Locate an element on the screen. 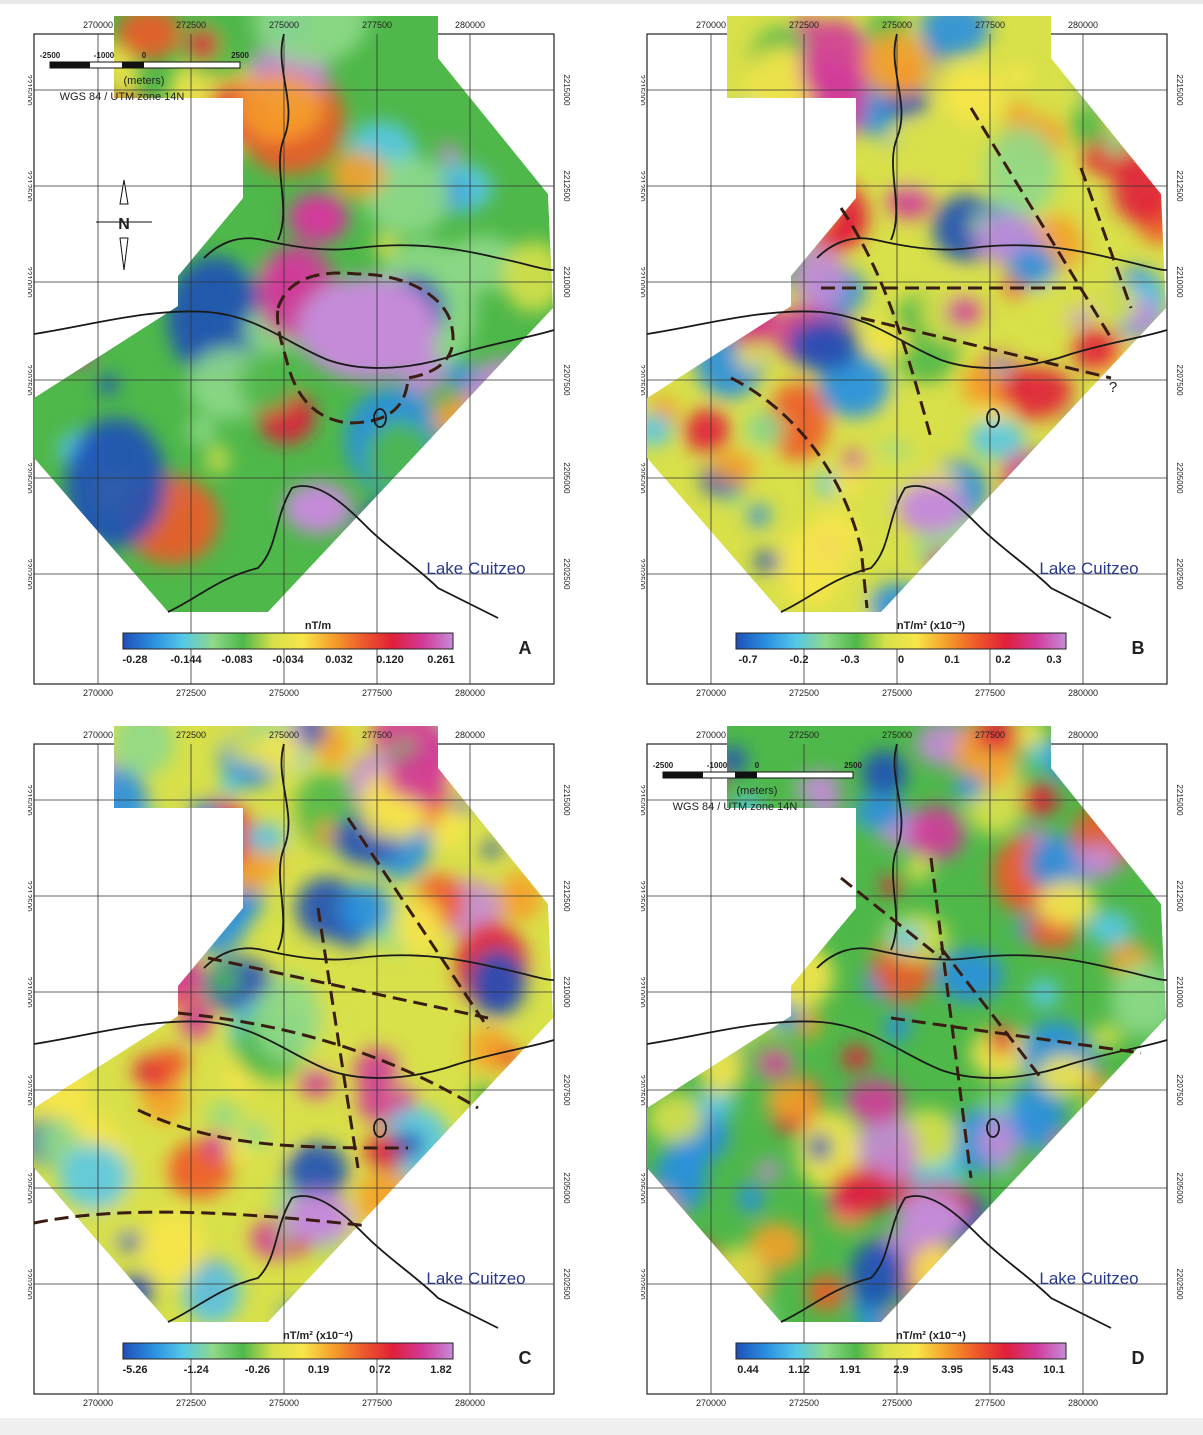 The height and width of the screenshot is (1435, 1203). y-tick-label-right: 2210000 is located at coordinates (566, 282).